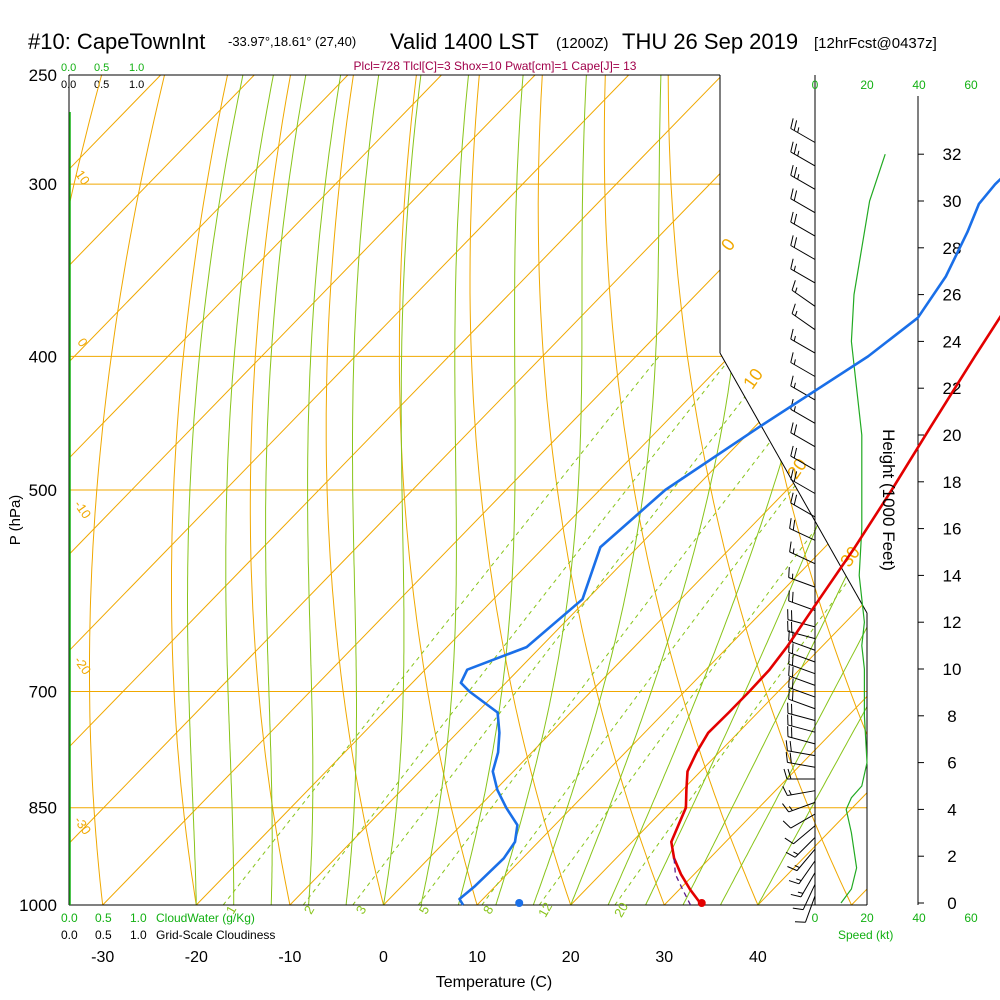  I want to click on speed-tick-top: 0, so click(815, 85).